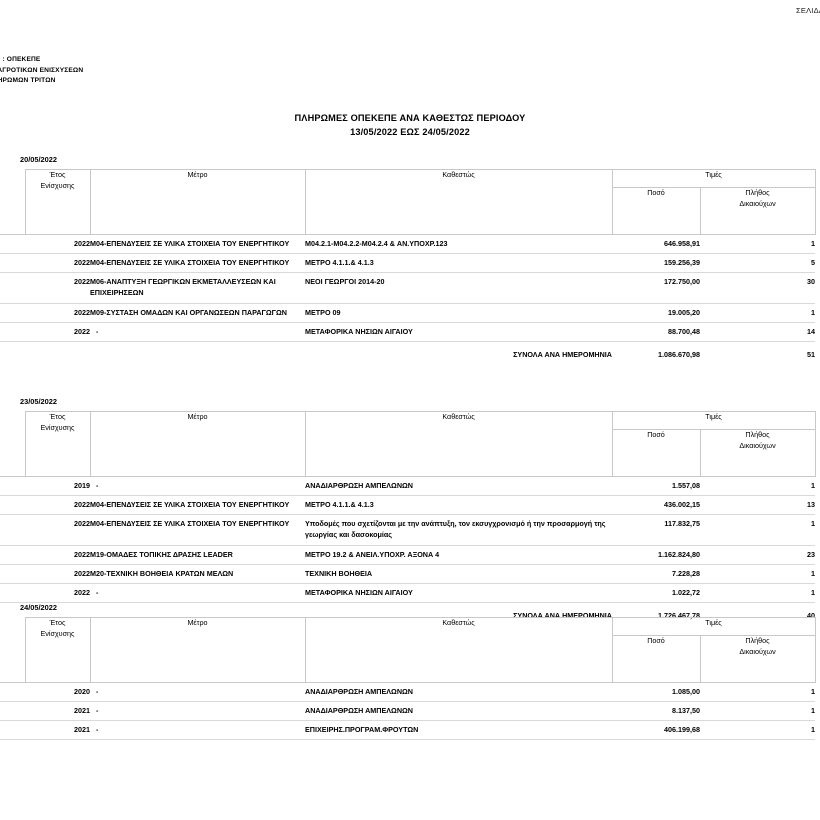  What do you see at coordinates (458, 263) in the screenshot?
I see `cell-kathestos: ΜΕΤΡΟ 4.1.1.& 4.1.3` at bounding box center [458, 263].